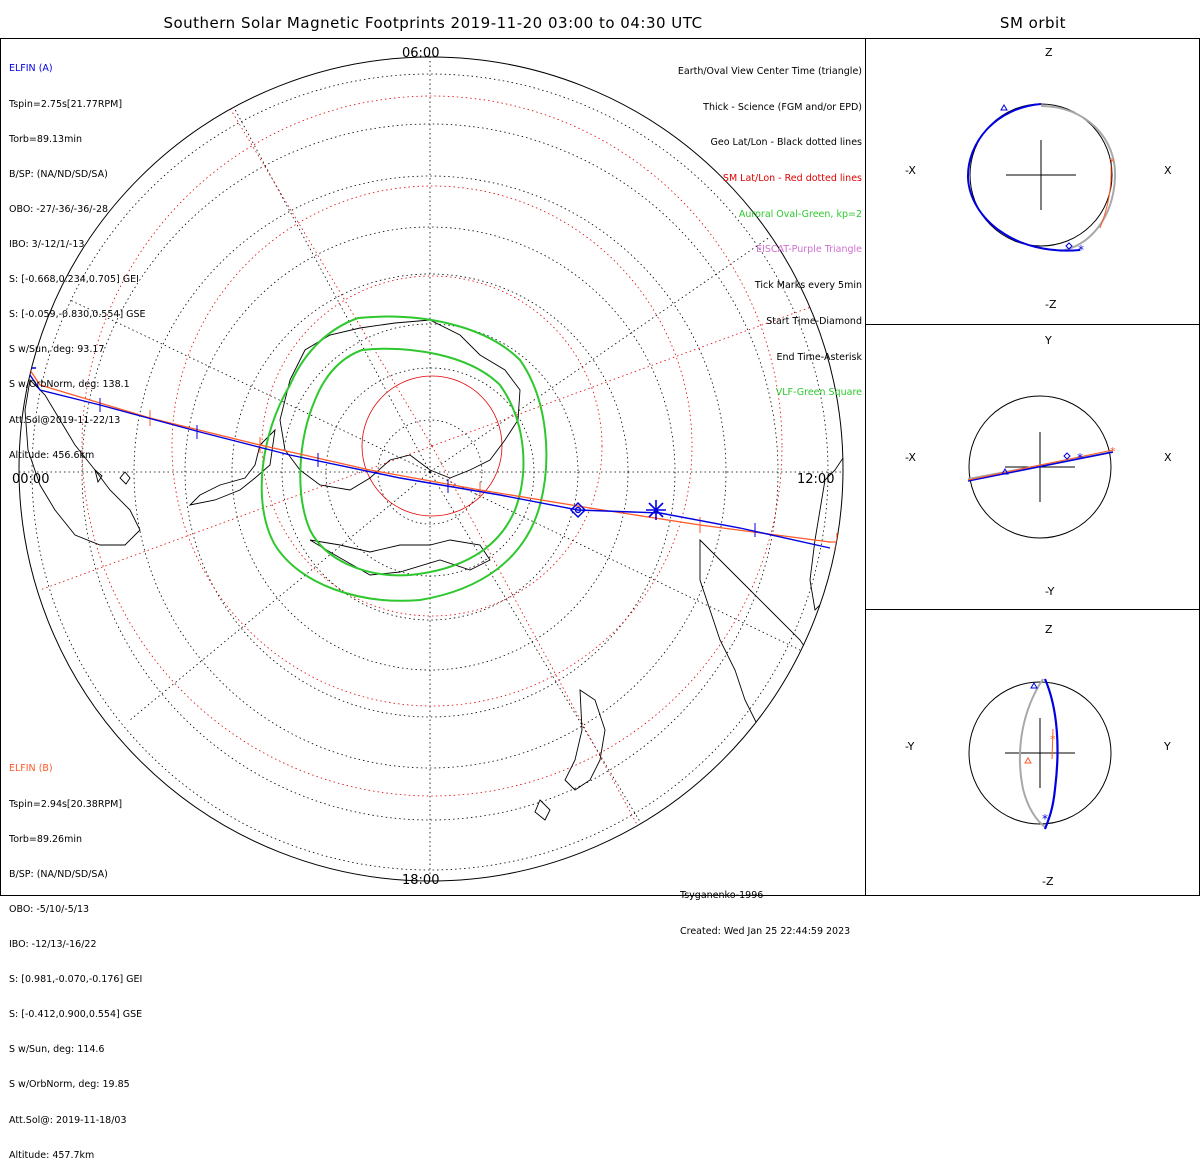 This screenshot has height=1173, width=1200. Describe the element at coordinates (808, 286) in the screenshot. I see `legend-item: Tick Marks every 5min` at that location.